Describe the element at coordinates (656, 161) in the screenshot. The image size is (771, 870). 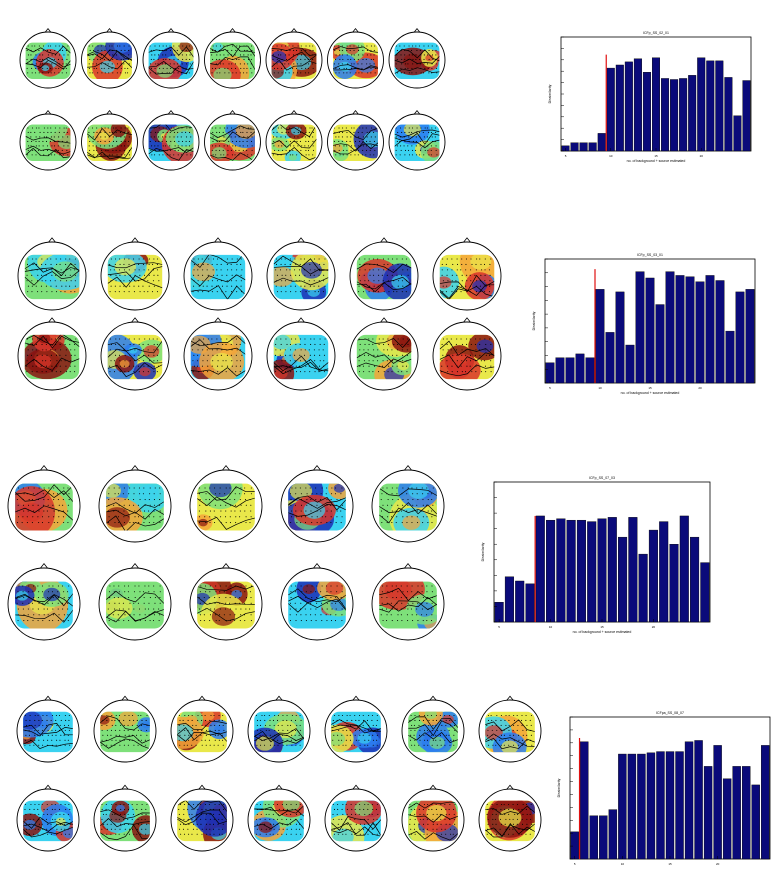
I see `x-axis-label: no. of background + source estimated` at that location.